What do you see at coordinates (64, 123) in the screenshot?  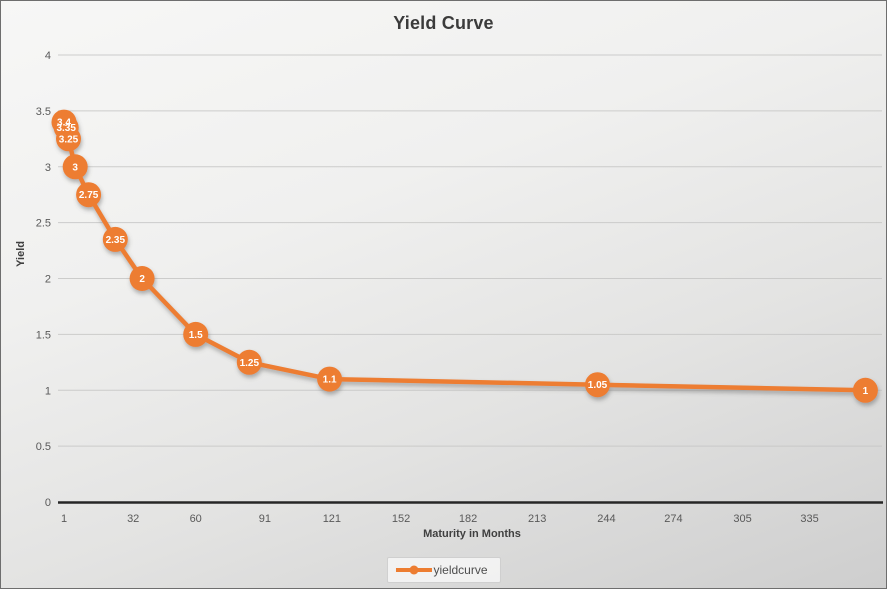 I see `data-point-label: 3.4` at bounding box center [64, 123].